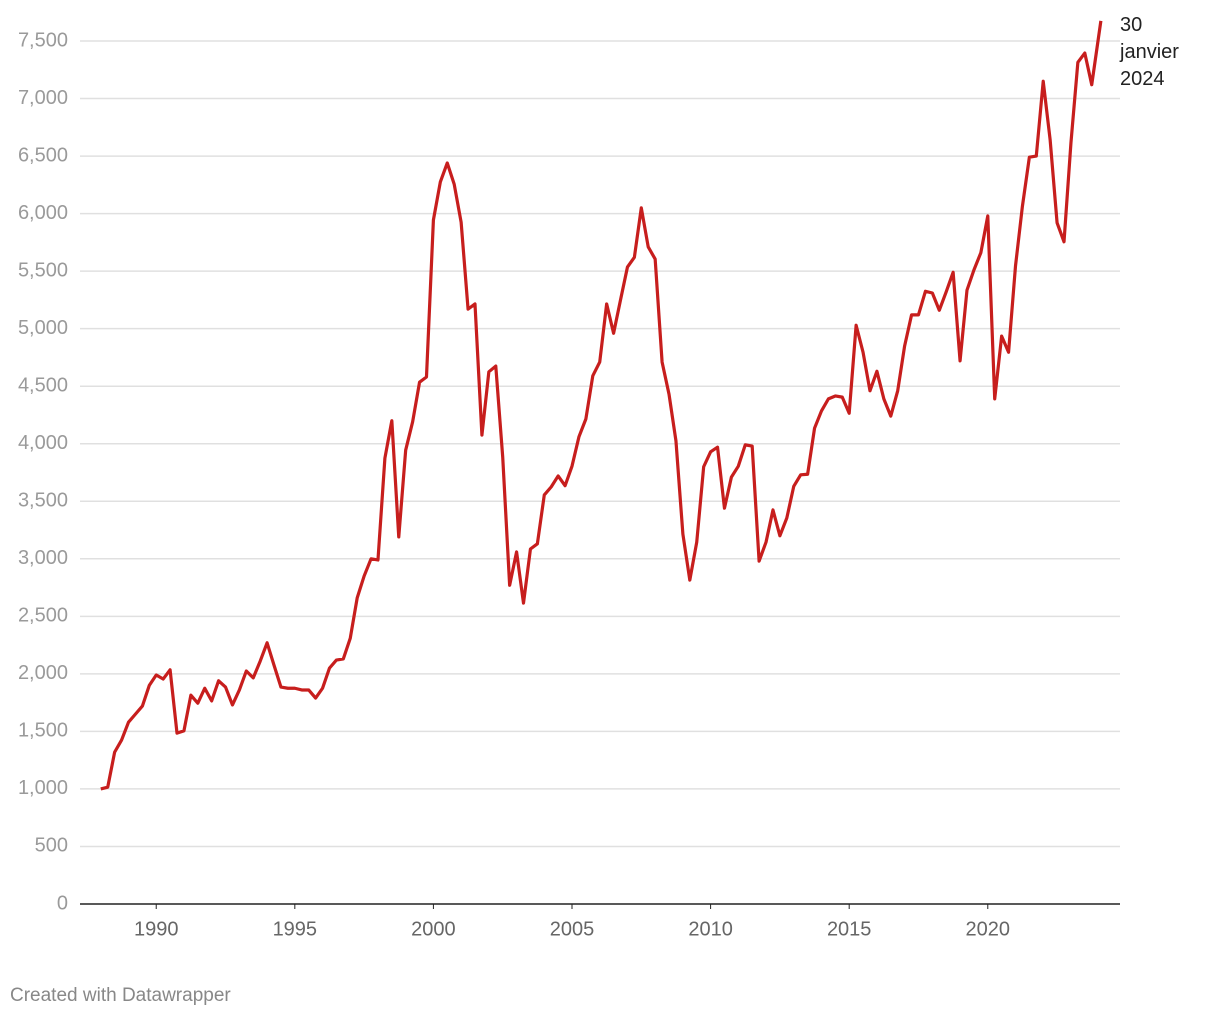 The width and height of the screenshot is (1220, 1020). I want to click on y-tick-label: 6,500, so click(43, 155).